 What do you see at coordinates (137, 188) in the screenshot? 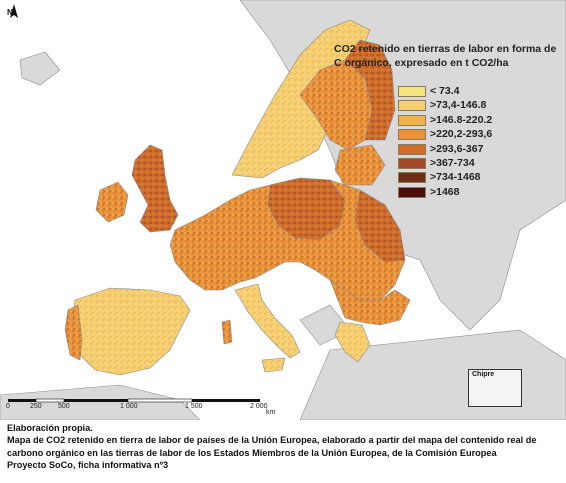
I see `british-isles` at bounding box center [137, 188].